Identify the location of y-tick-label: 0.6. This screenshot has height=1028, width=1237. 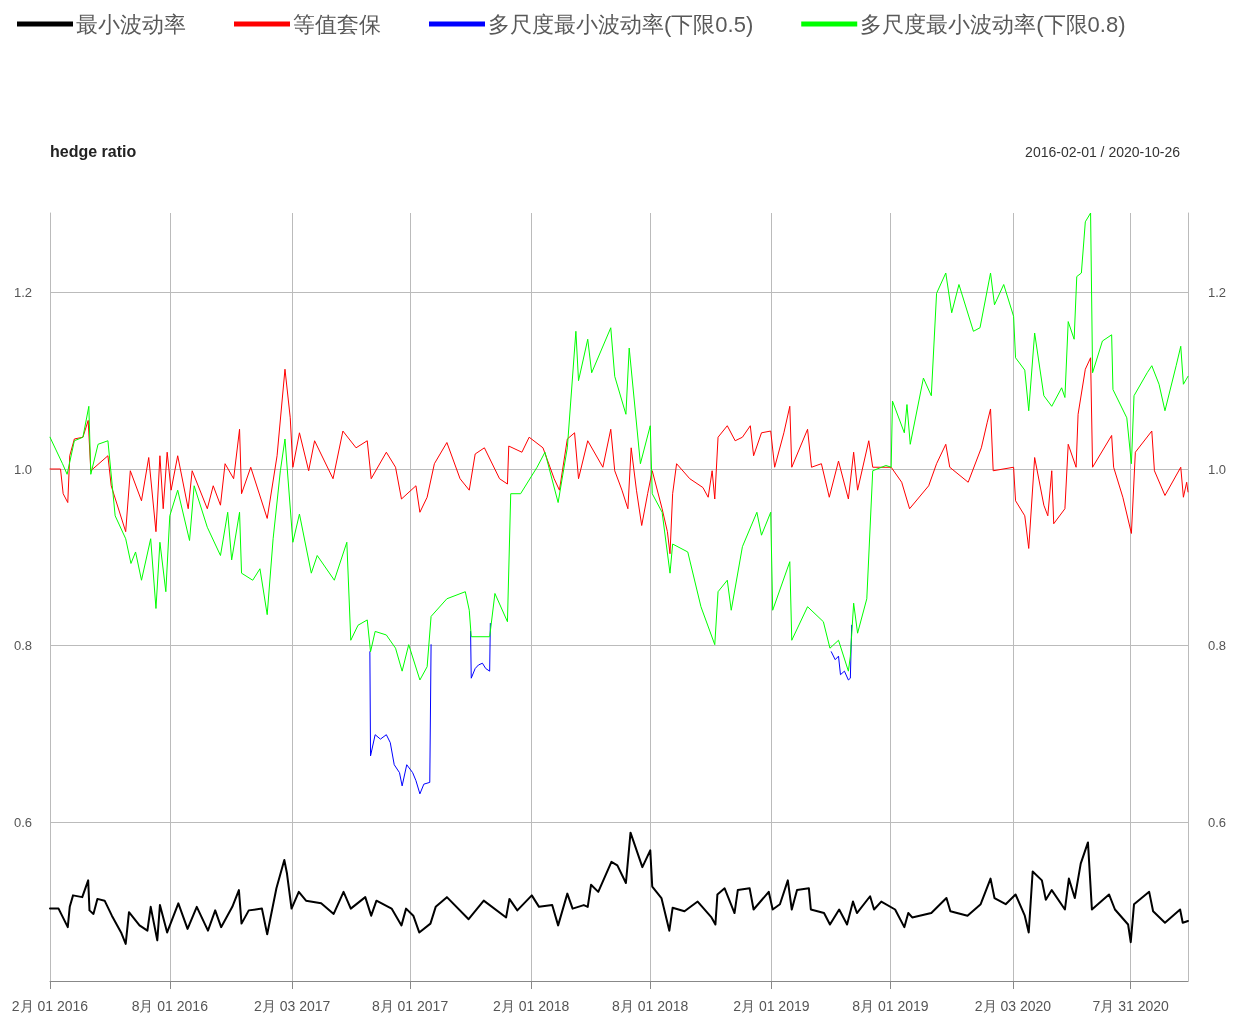
(22, 822).